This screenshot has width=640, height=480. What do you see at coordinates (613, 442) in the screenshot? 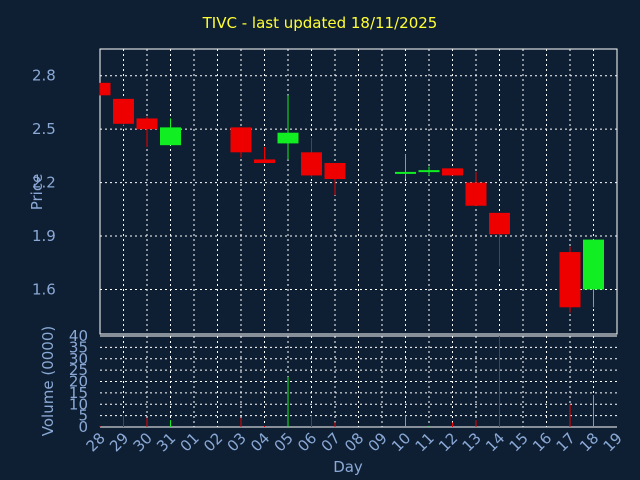
I see `x-tick-label: 19` at bounding box center [613, 442].